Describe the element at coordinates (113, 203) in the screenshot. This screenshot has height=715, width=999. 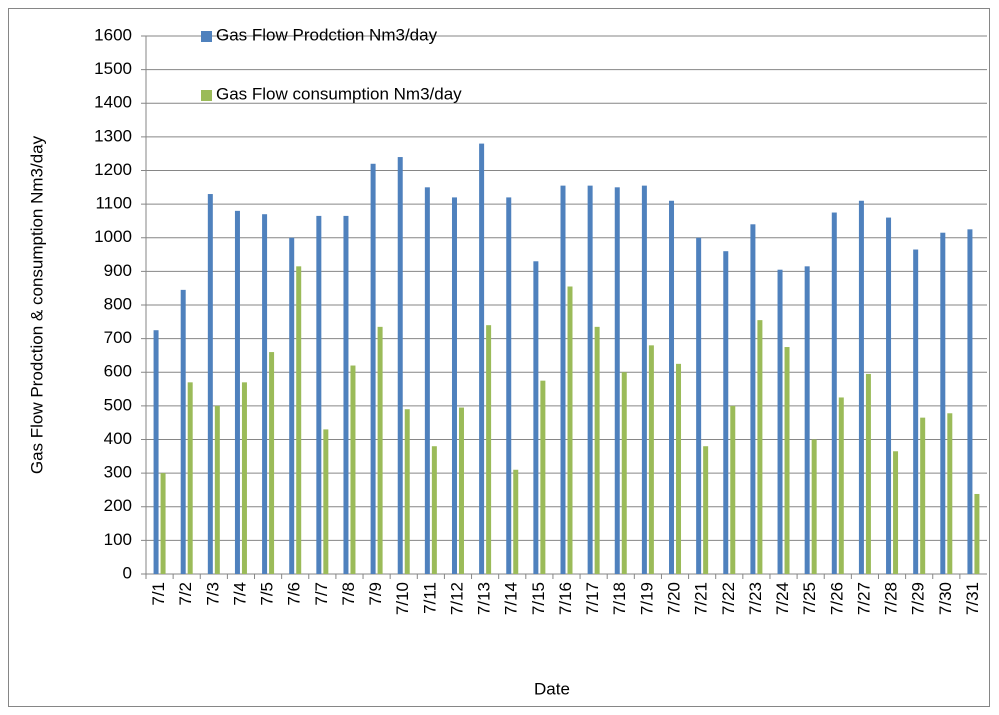
I see `y-tick-label: 1100` at that location.